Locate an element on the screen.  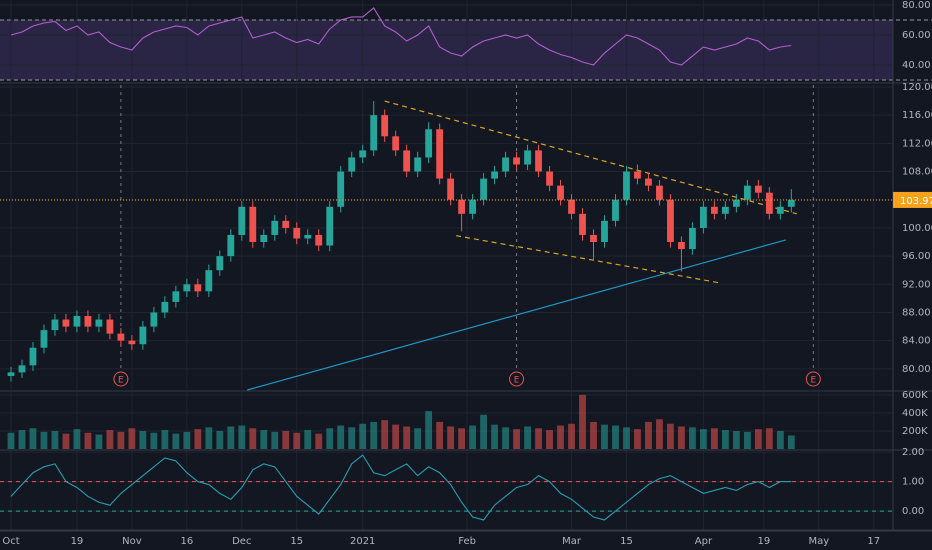
x-tick-label: 2021 is located at coordinates (362, 541).